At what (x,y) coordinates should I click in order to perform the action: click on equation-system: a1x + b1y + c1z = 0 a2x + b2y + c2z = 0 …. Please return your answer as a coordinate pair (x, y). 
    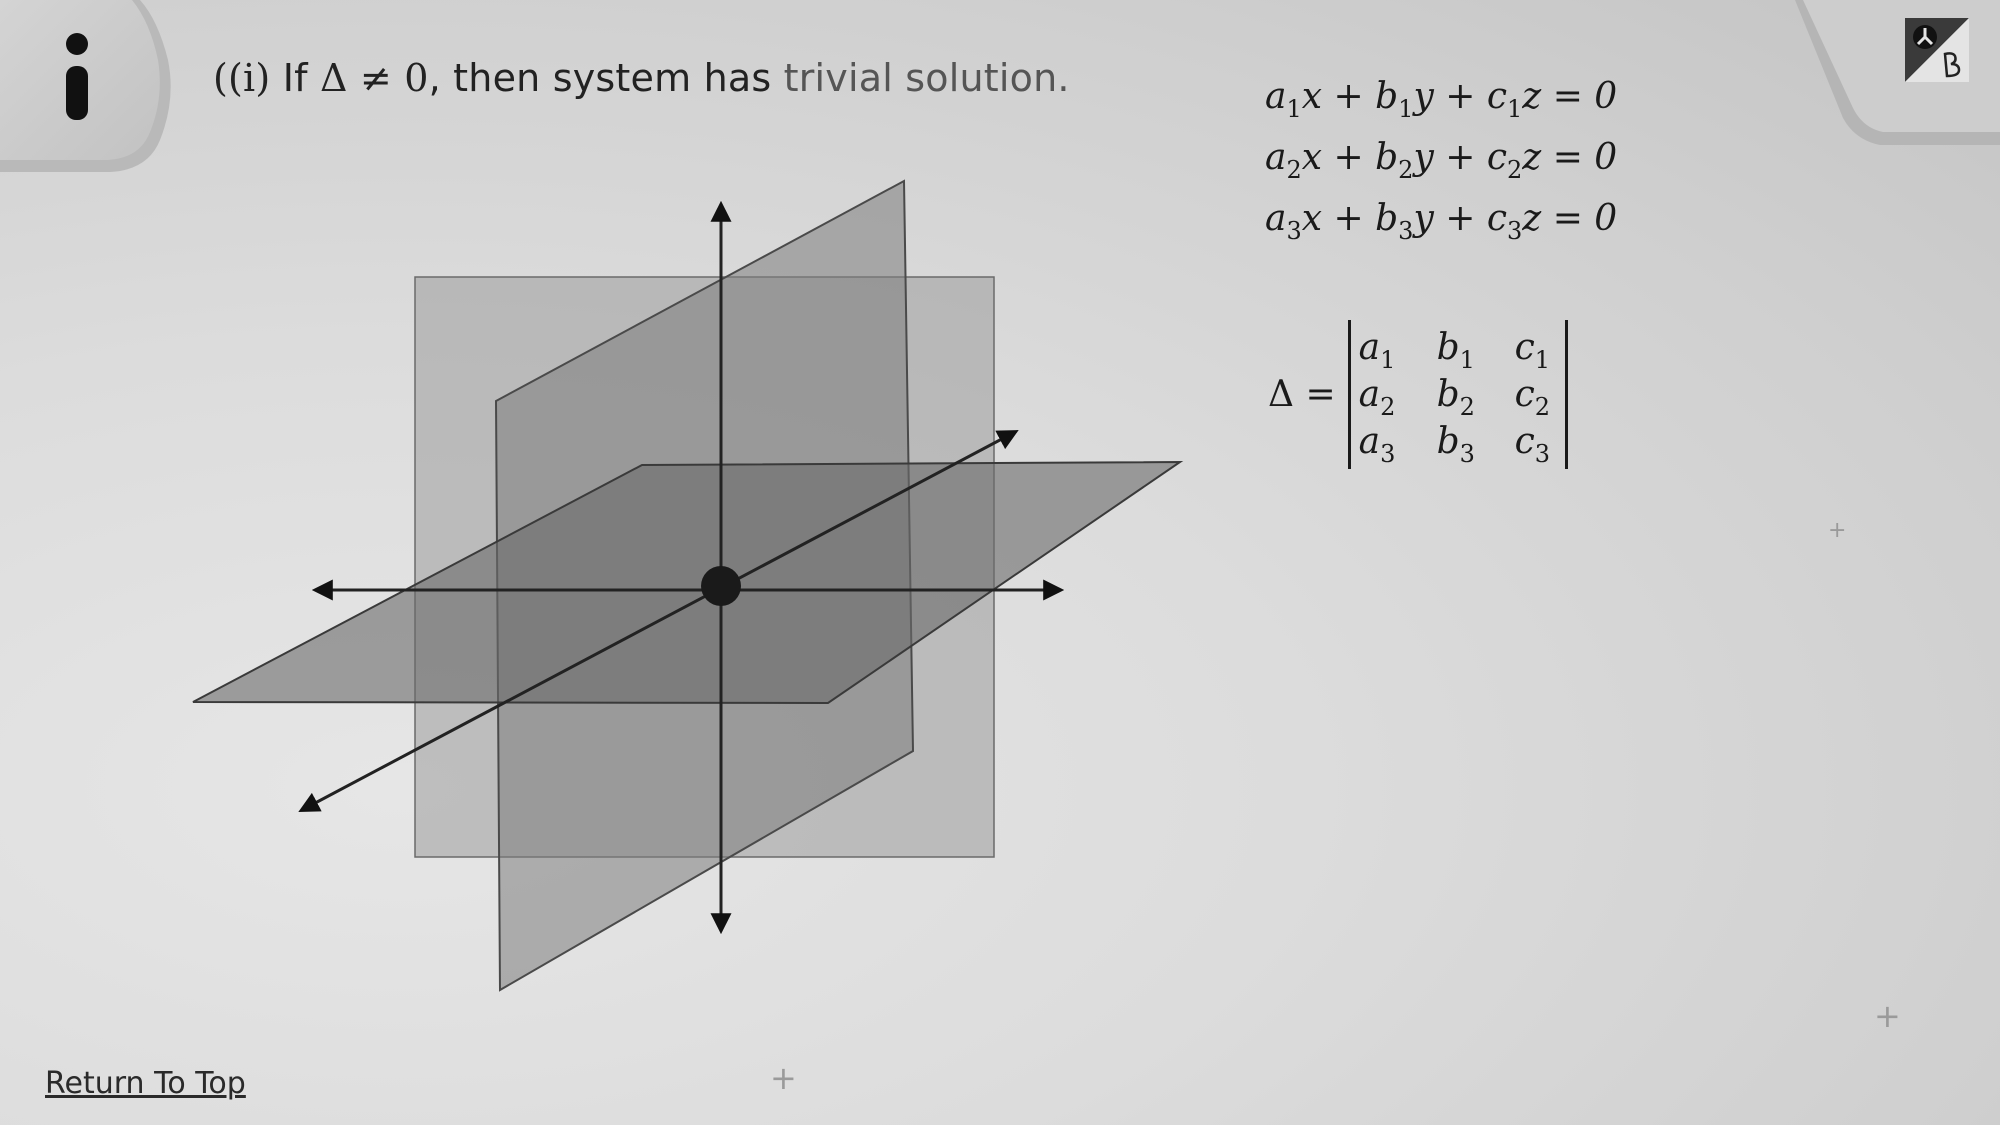
    Looking at the image, I should click on (1441, 157).